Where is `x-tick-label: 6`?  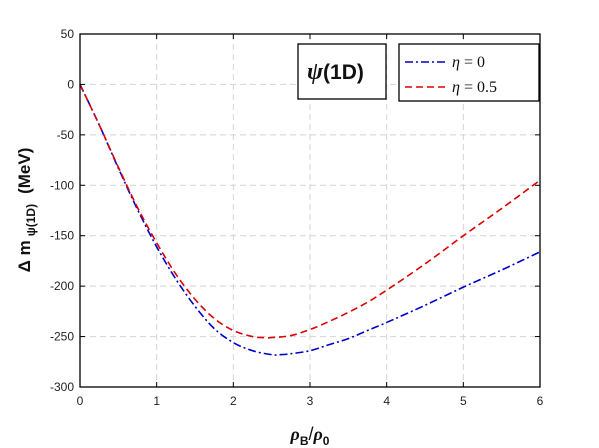
x-tick-label: 6 is located at coordinates (540, 401).